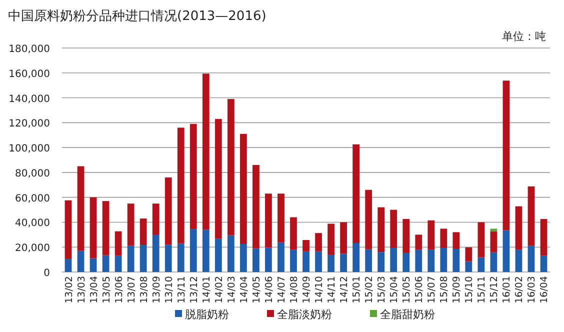 The width and height of the screenshot is (564, 332). What do you see at coordinates (420, 290) in the screenshot?
I see `x-tick-label: 15/06` at bounding box center [420, 290].